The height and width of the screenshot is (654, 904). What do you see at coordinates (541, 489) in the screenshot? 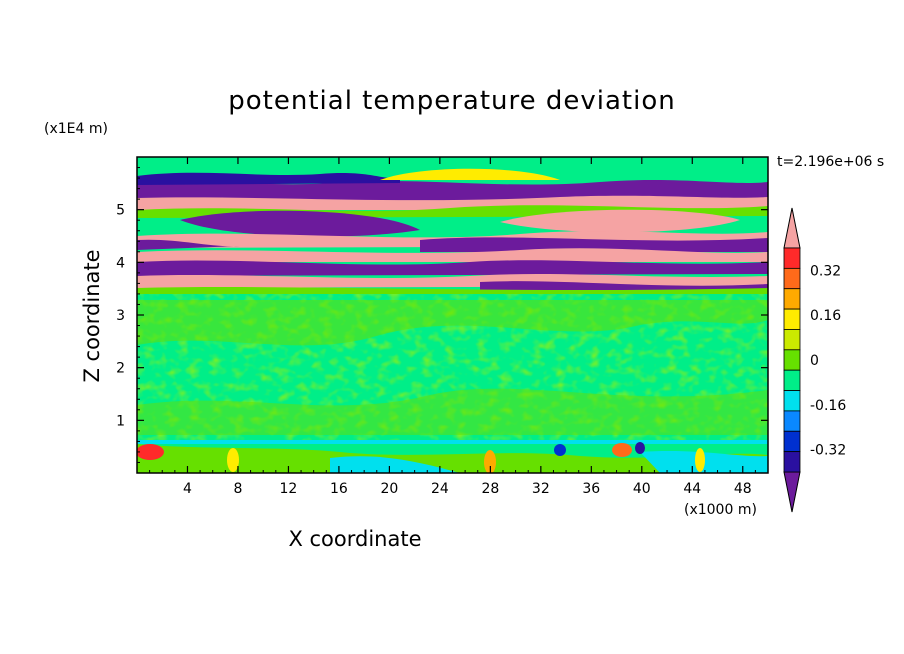
I see `x-tick-label: 32` at bounding box center [541, 489].